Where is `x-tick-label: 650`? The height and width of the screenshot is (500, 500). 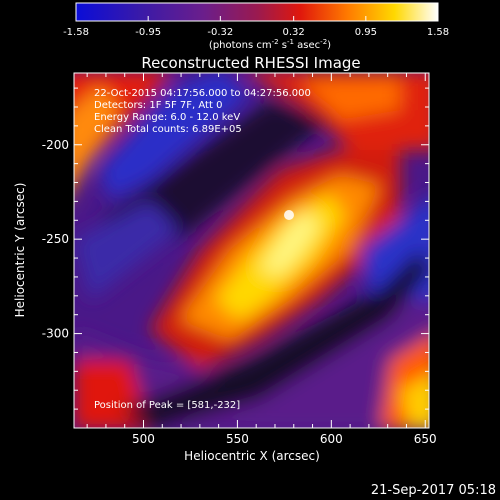 x-tick-label: 650 is located at coordinates (425, 439).